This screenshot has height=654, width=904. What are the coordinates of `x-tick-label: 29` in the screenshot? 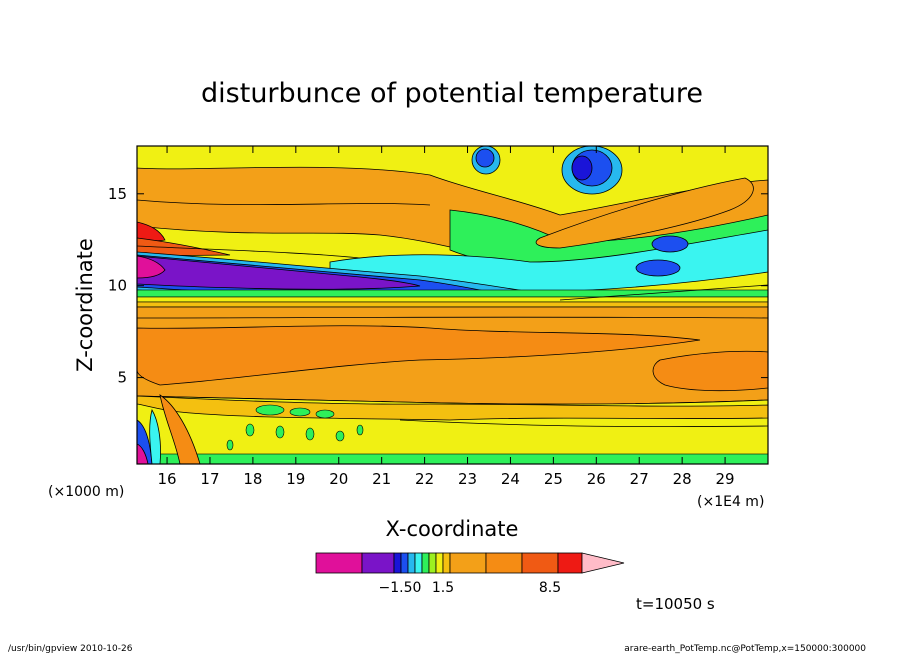 It's located at (725, 479).